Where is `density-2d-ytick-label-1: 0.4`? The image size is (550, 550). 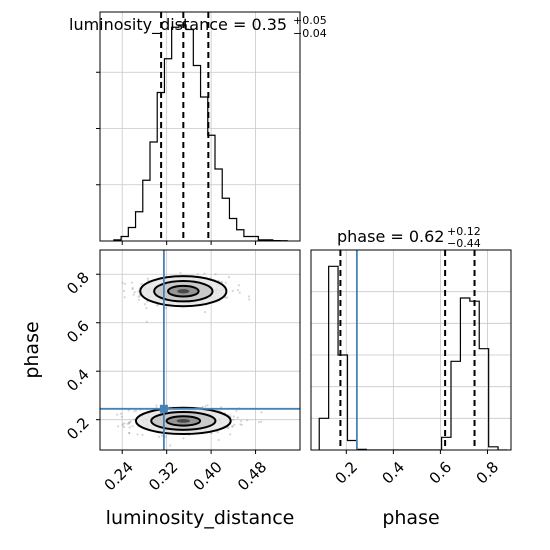 density-2d-ytick-label-1: 0.4 is located at coordinates (78, 380).